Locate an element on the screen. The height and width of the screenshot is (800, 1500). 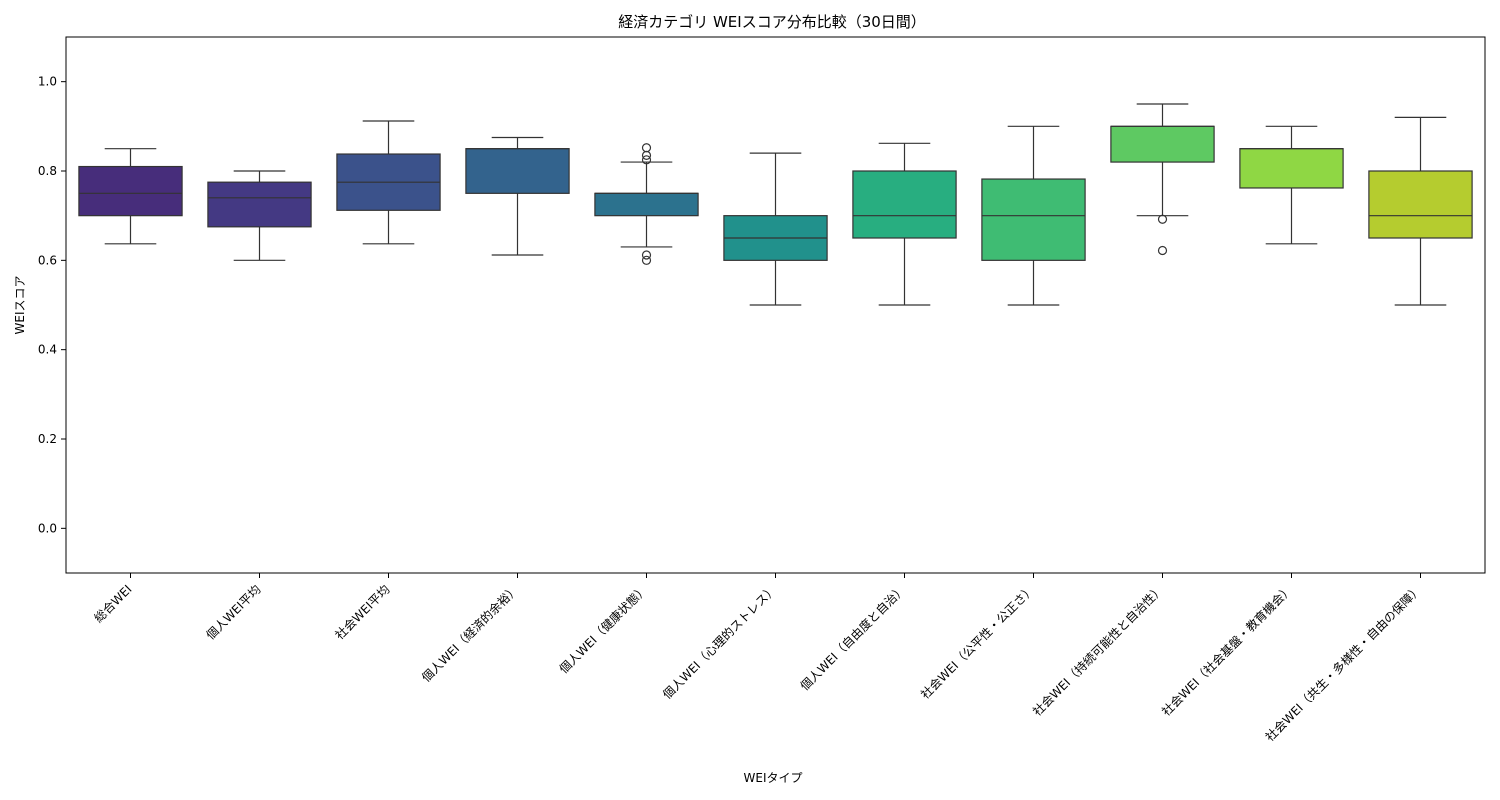
x-tick-label: 個人WEI（自由度と自治） is located at coordinates (853, 638).